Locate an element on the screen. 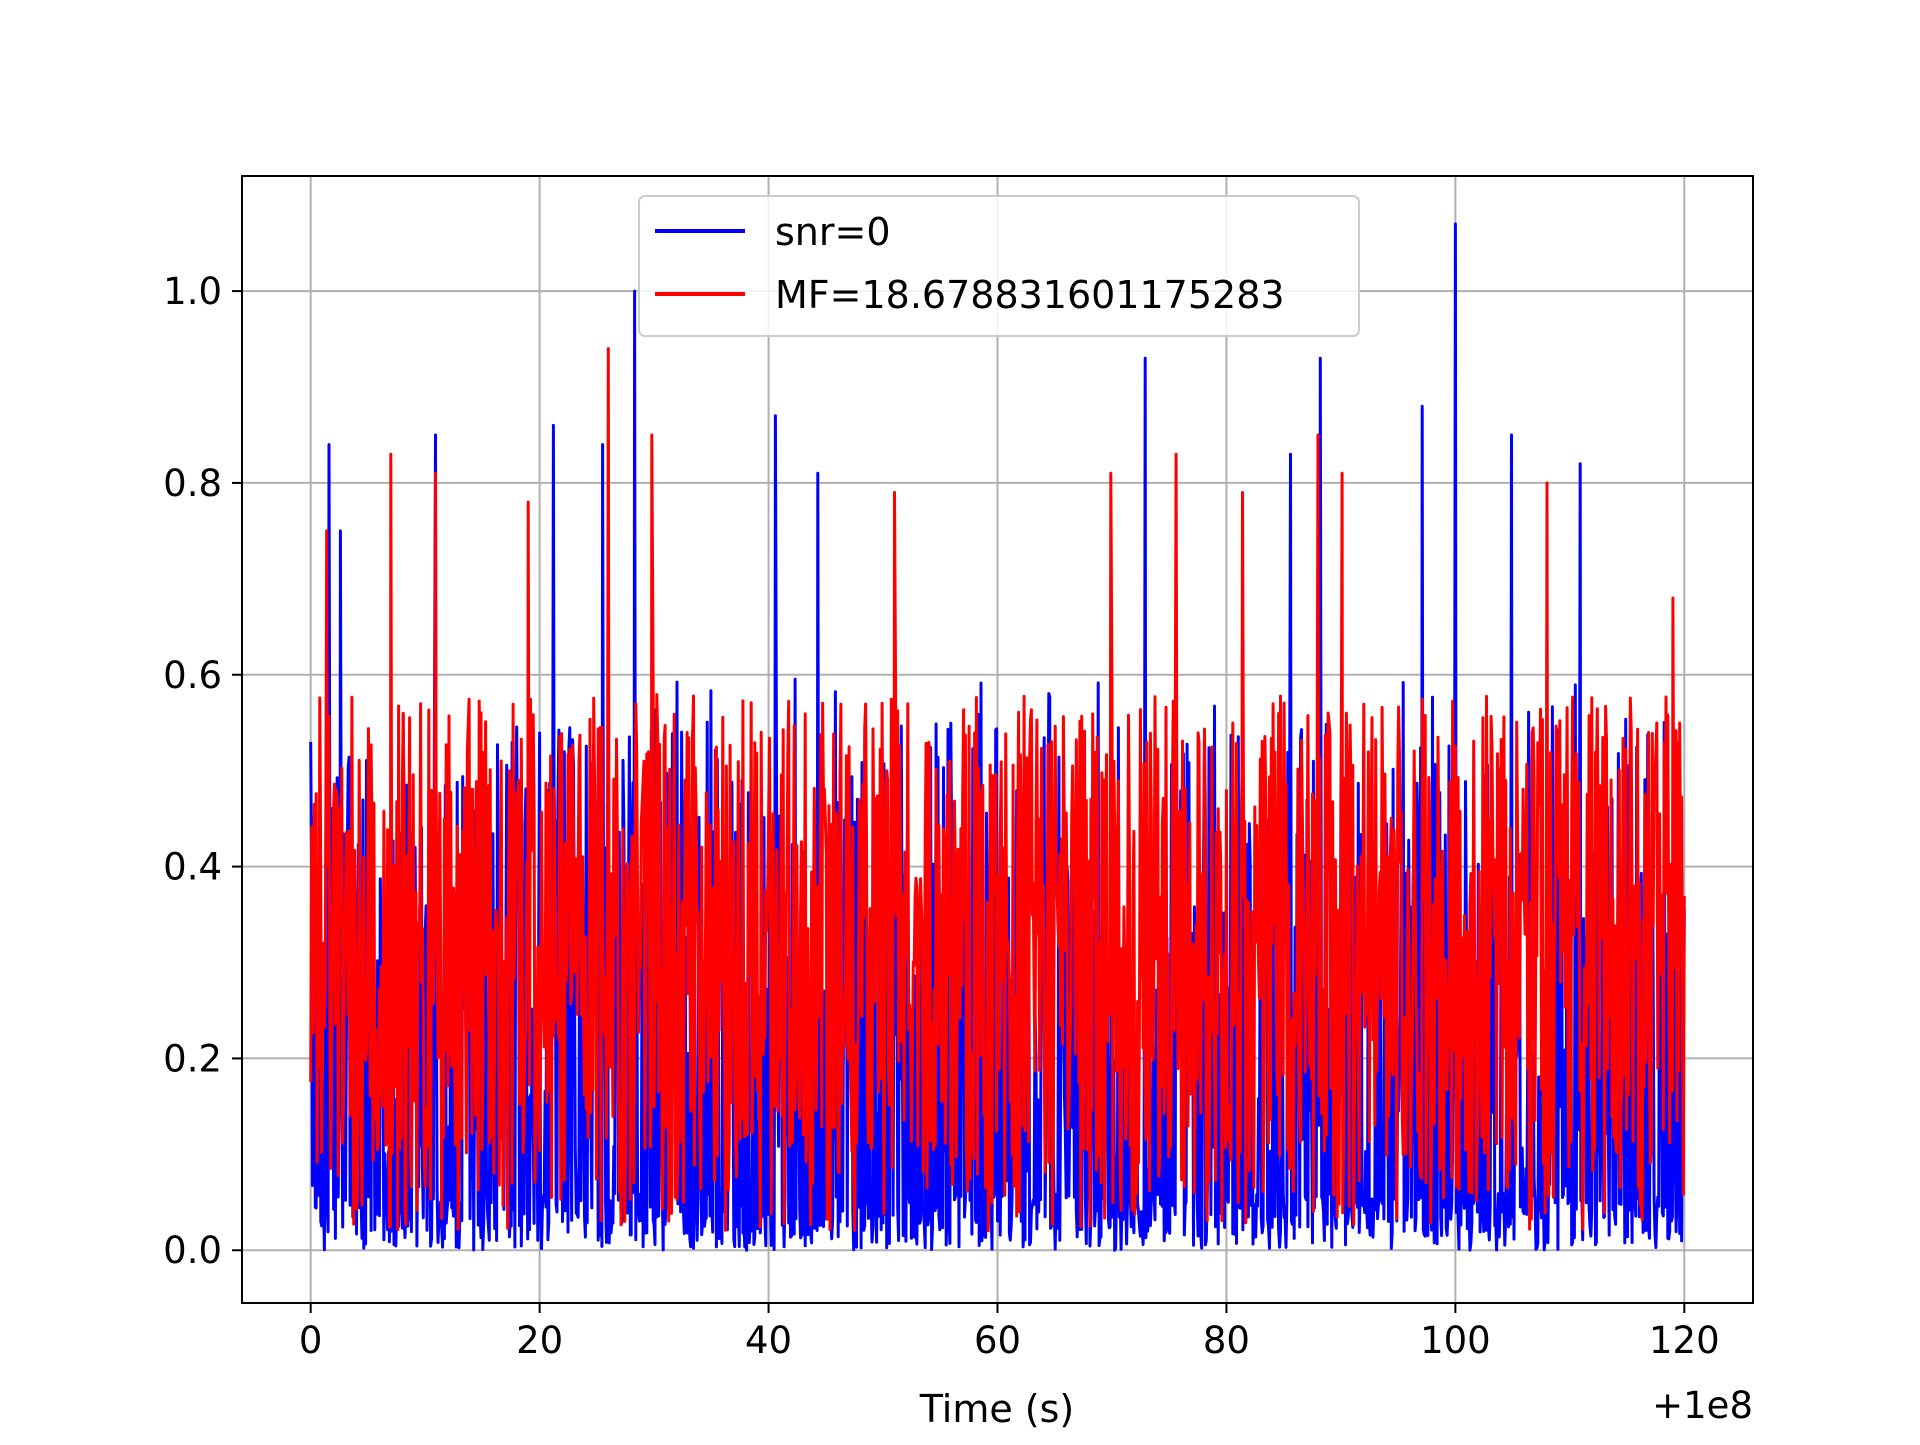  x-tick-label: 120 is located at coordinates (1684, 1340).